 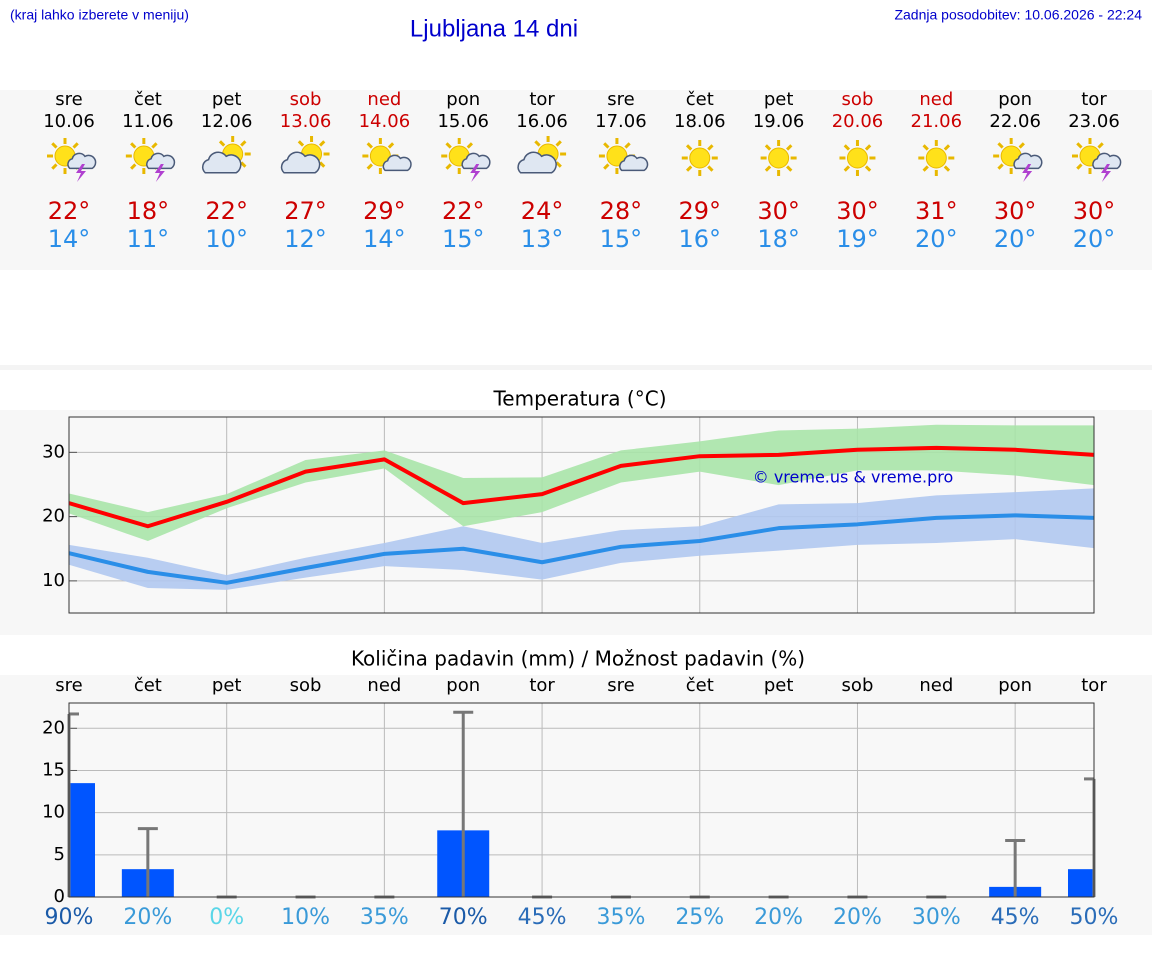 I want to click on date: 16.06, so click(x=542, y=121).